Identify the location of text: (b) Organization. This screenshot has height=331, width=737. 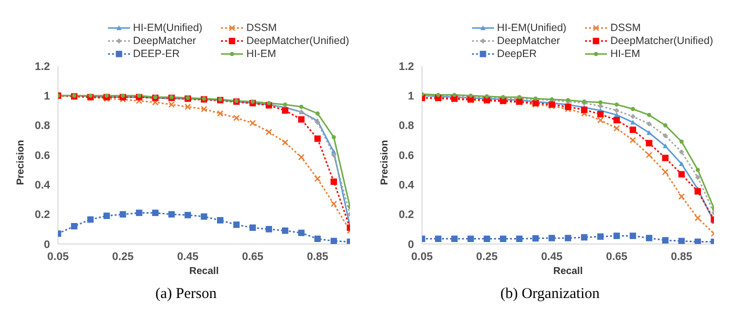
(550, 294).